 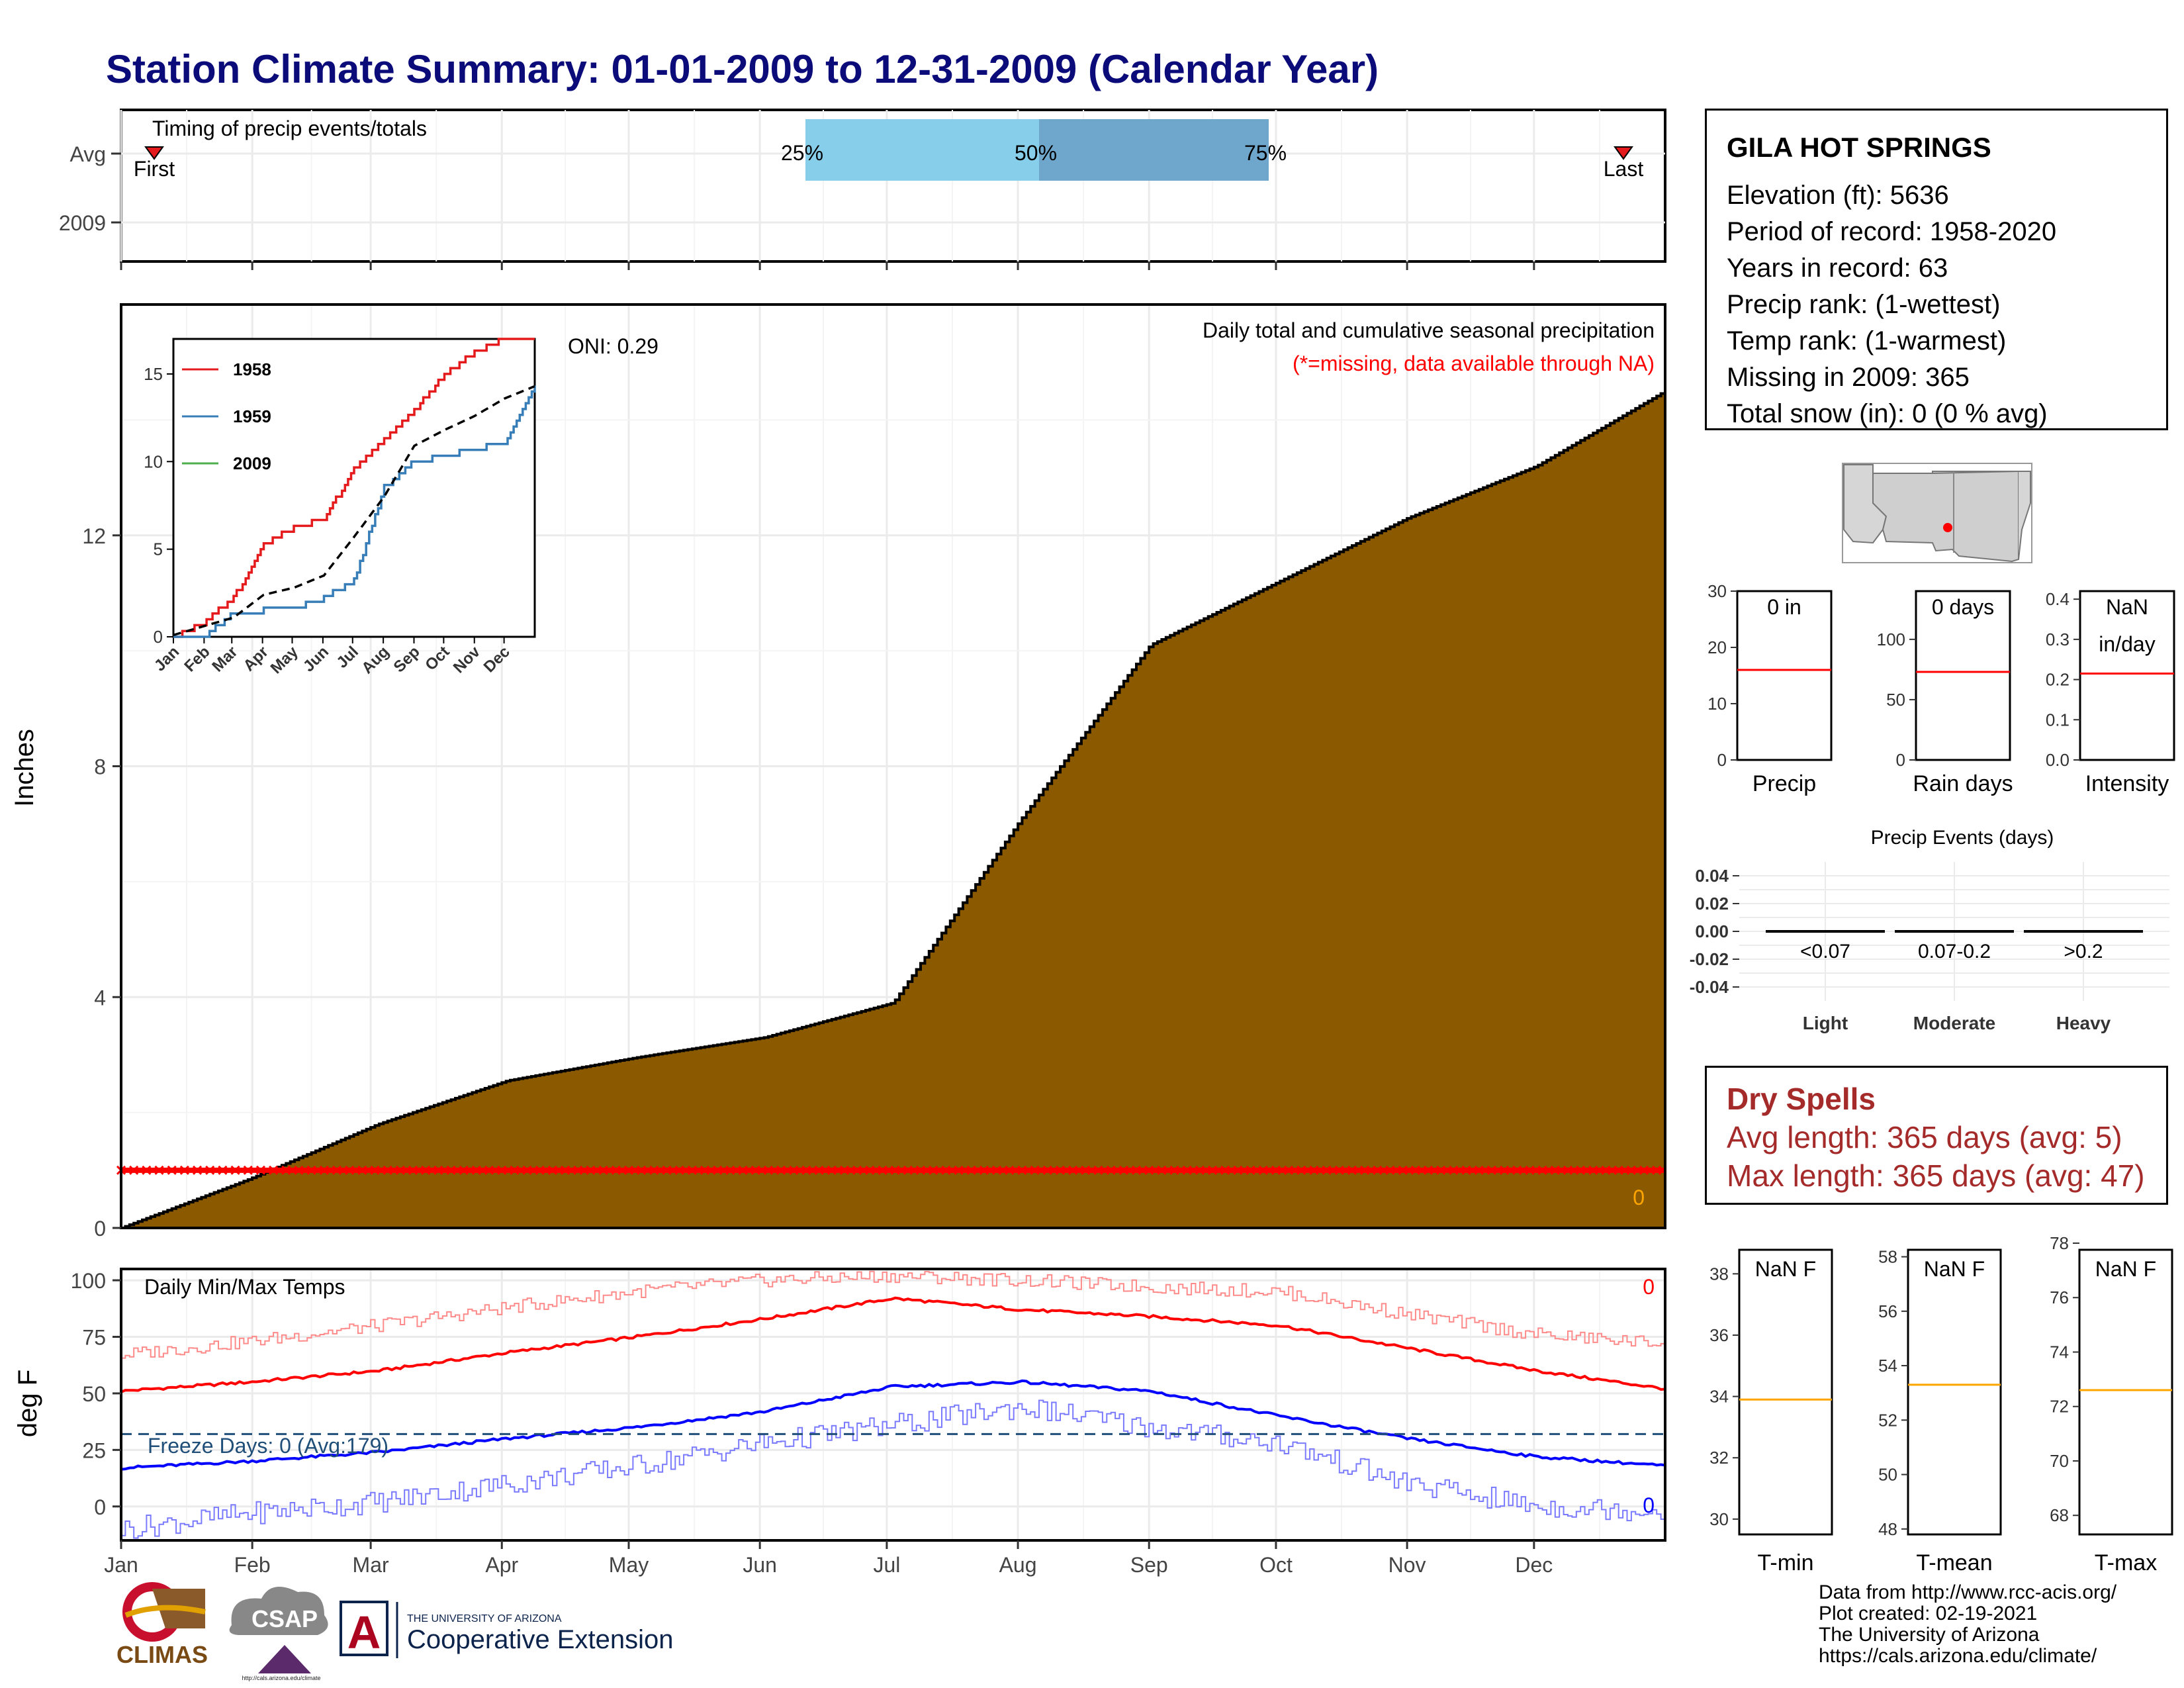 What do you see at coordinates (284, 1618) in the screenshot?
I see `svg-text: CSAP` at bounding box center [284, 1618].